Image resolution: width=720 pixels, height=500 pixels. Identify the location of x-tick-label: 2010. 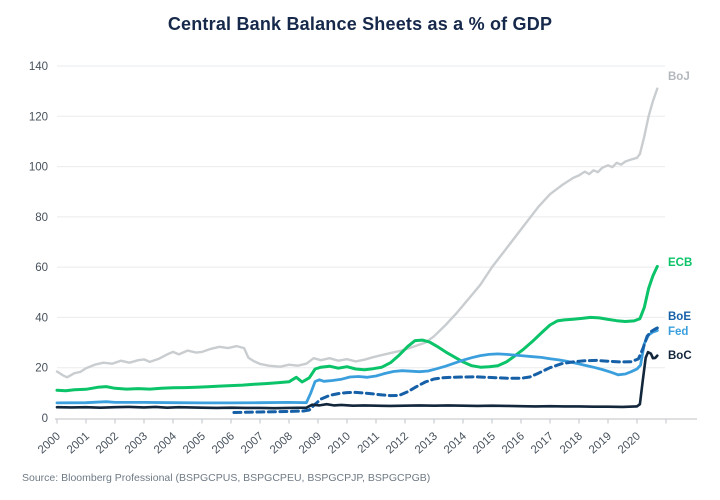
(339, 443).